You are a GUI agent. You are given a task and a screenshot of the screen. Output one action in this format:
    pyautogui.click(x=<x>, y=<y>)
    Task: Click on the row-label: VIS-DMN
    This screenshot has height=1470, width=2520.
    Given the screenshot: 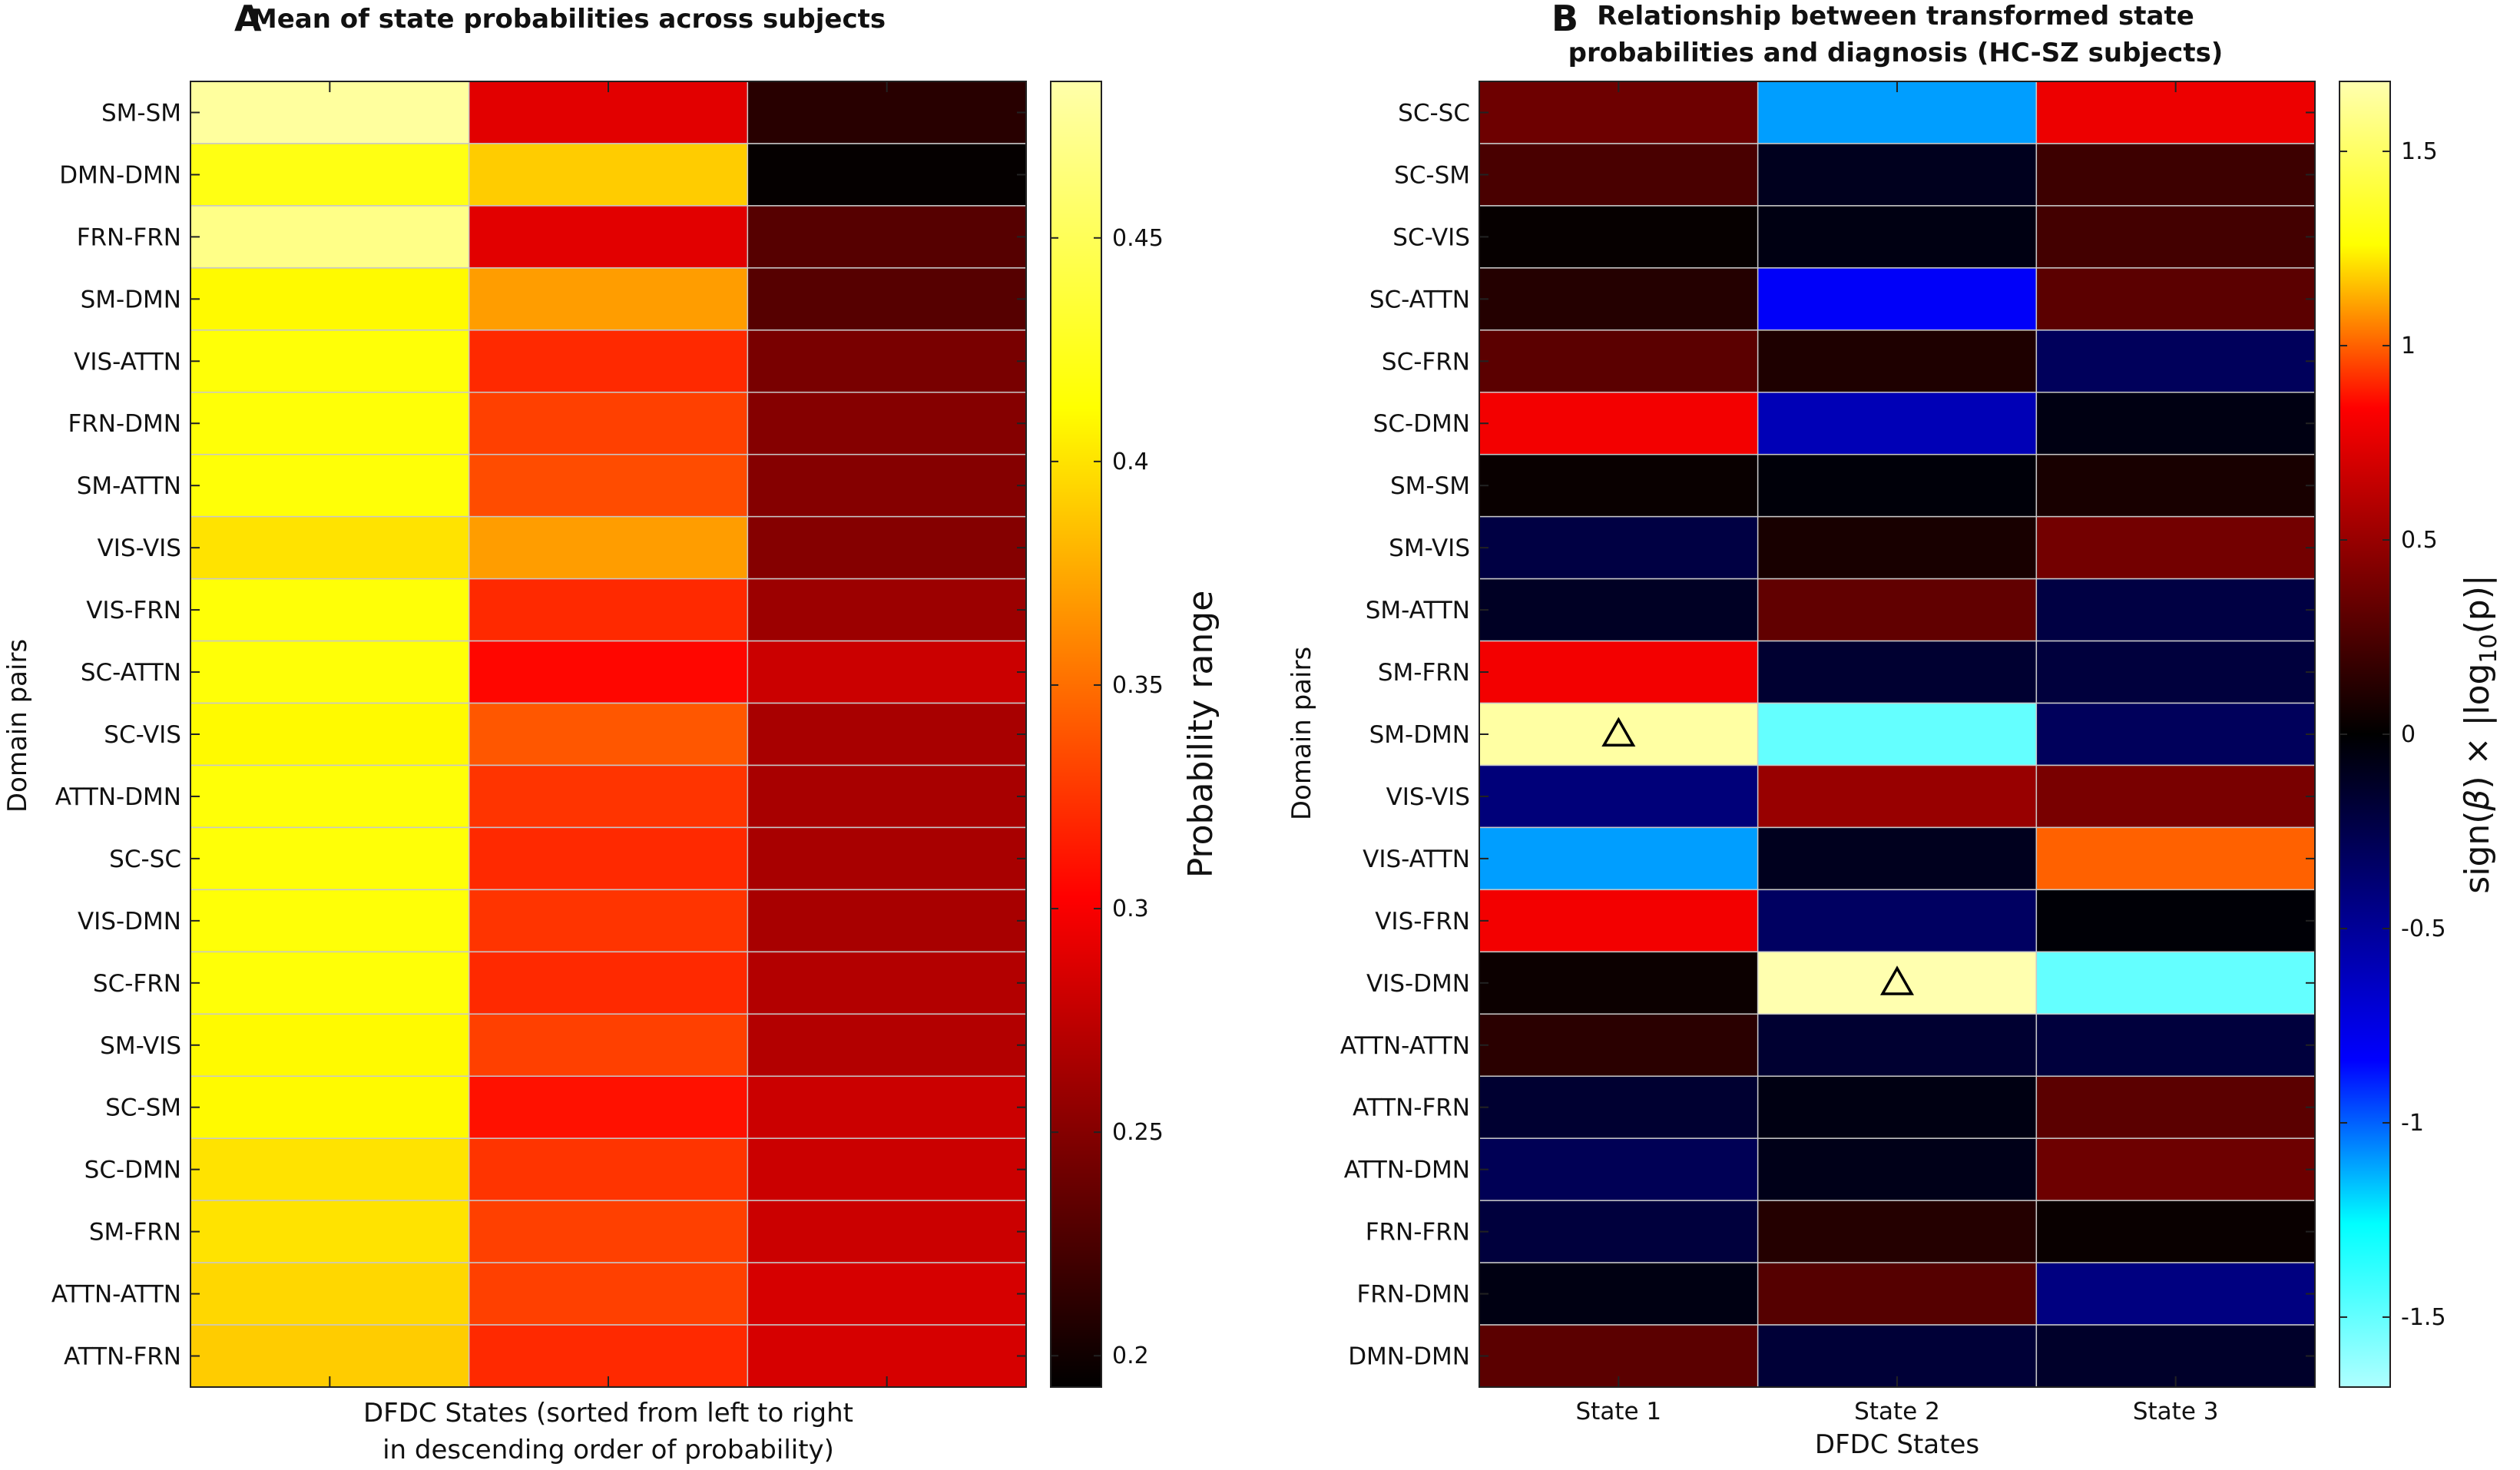 What is the action you would take?
    pyautogui.click(x=129, y=922)
    